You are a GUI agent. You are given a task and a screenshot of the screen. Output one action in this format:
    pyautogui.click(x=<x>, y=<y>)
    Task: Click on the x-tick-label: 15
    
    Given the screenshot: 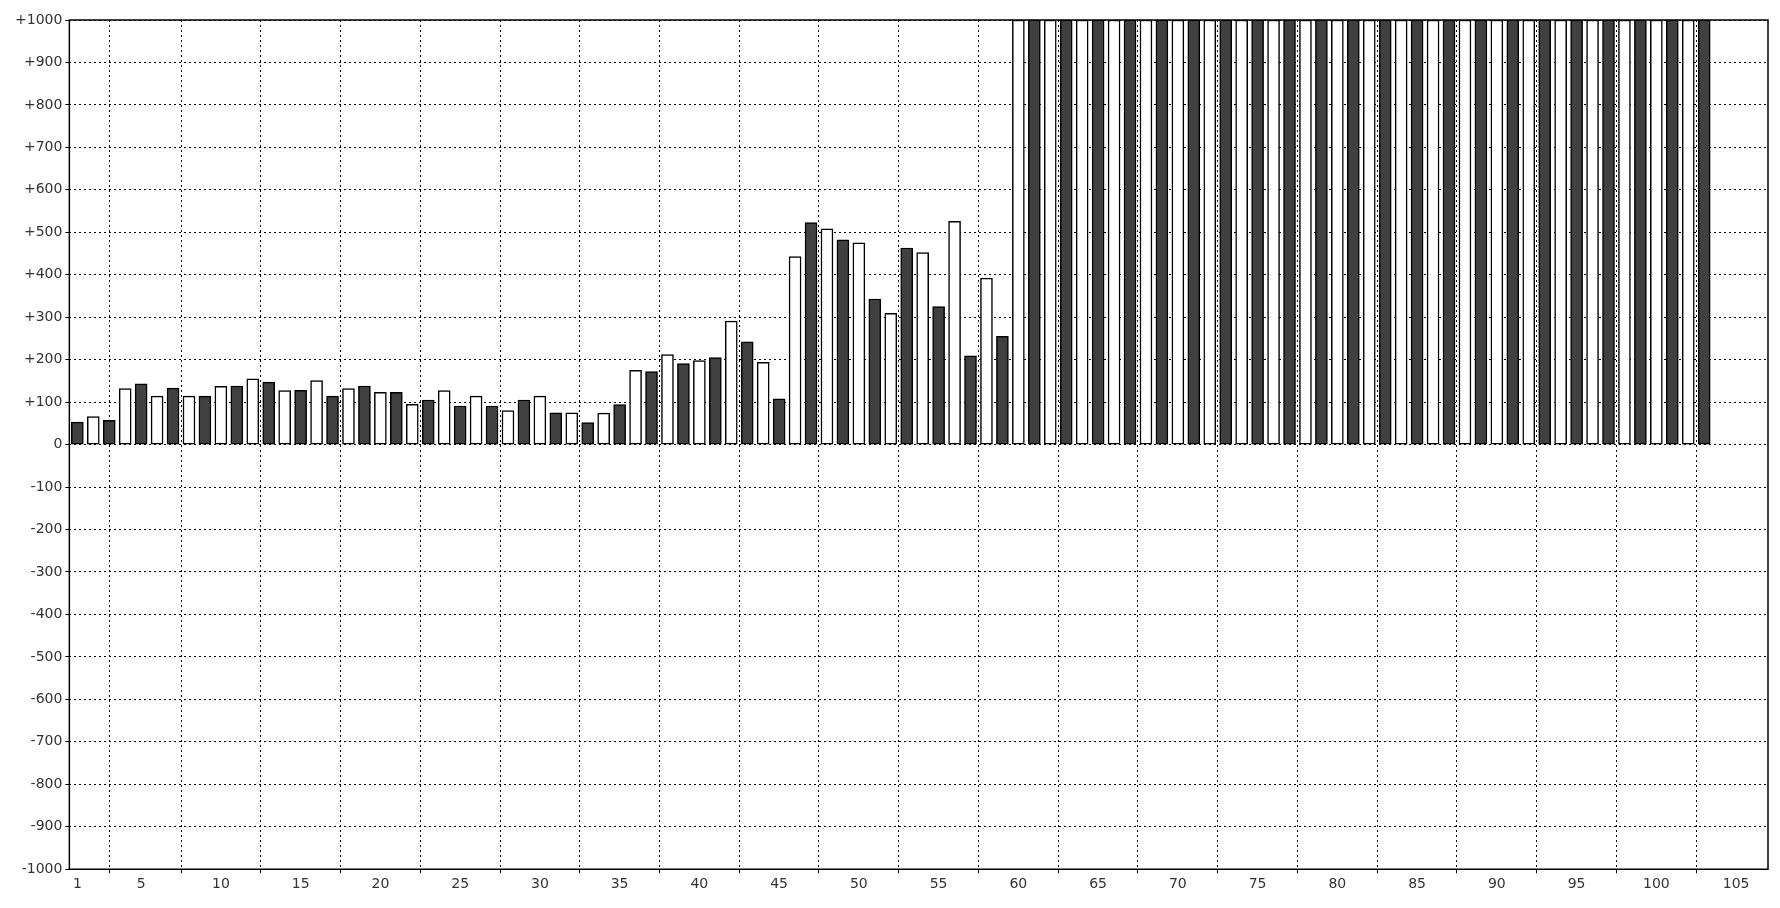 What is the action you would take?
    pyautogui.click(x=300, y=883)
    